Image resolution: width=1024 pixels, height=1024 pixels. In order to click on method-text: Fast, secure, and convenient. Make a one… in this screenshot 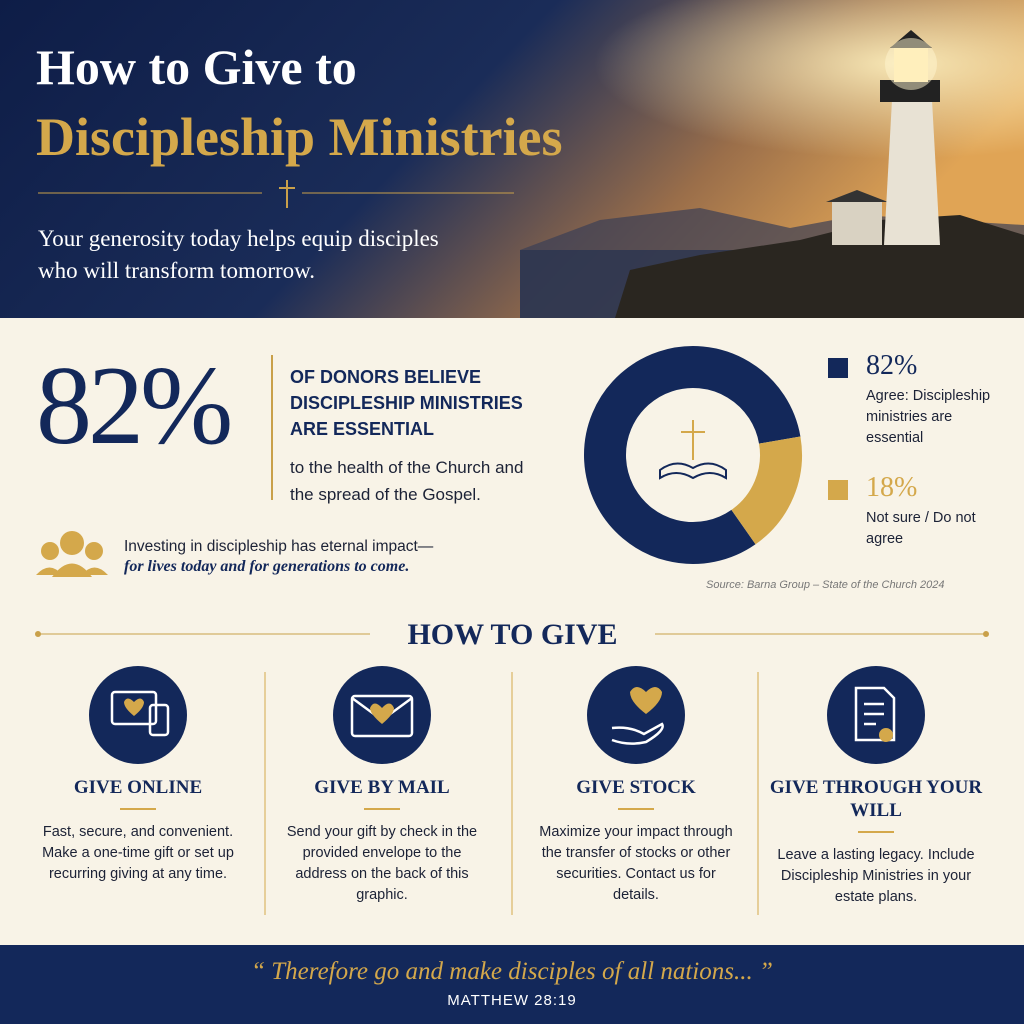, I will do `click(138, 853)`.